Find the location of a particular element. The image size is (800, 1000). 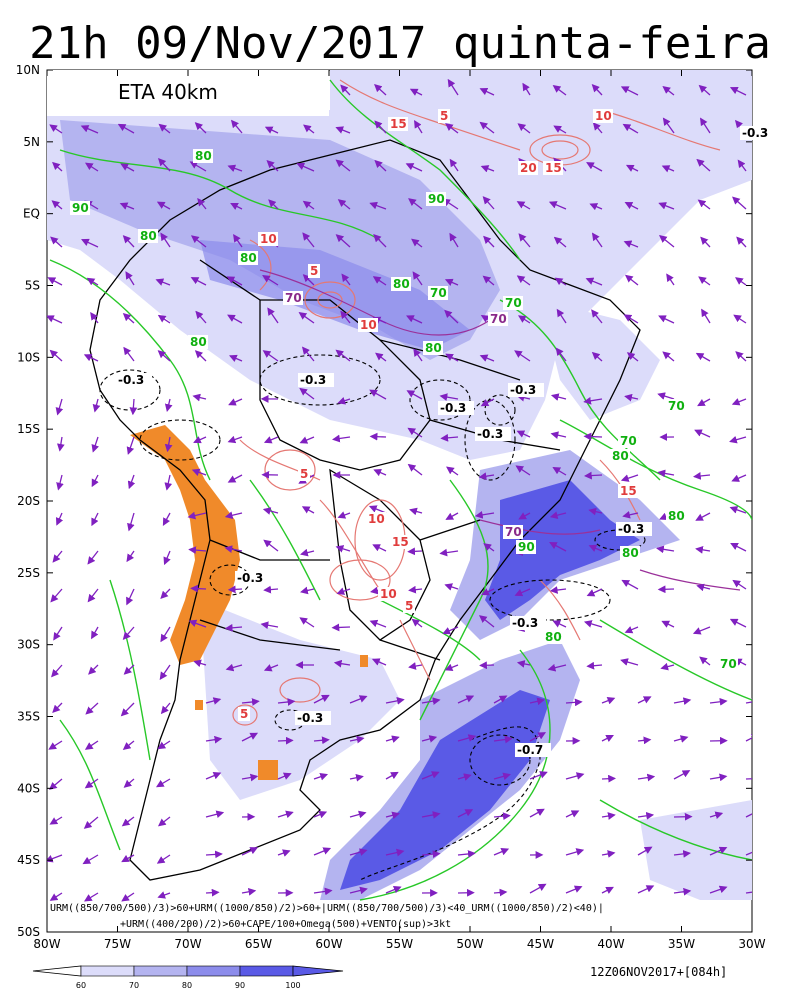

colorbar-segment is located at coordinates (213, 971).